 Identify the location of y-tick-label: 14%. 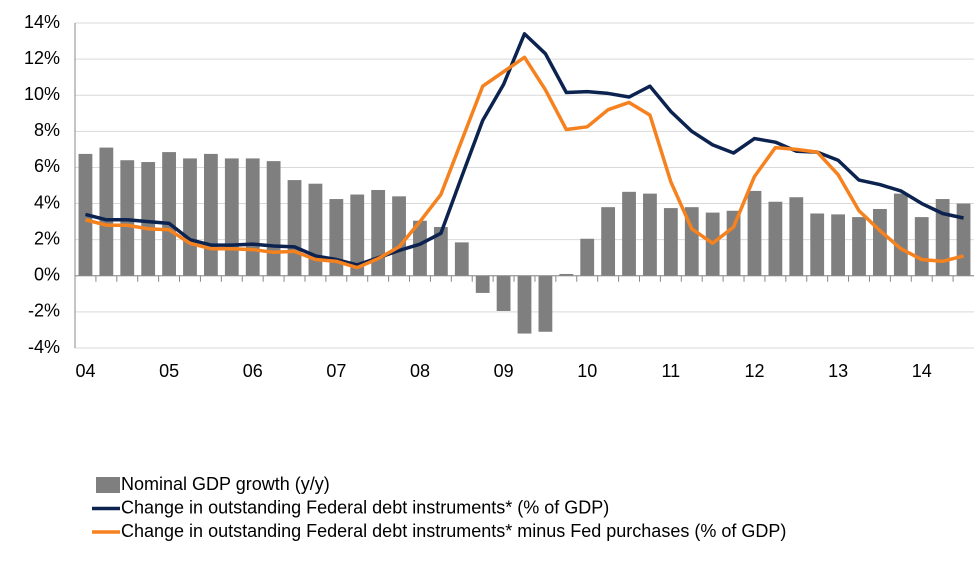
(42, 22).